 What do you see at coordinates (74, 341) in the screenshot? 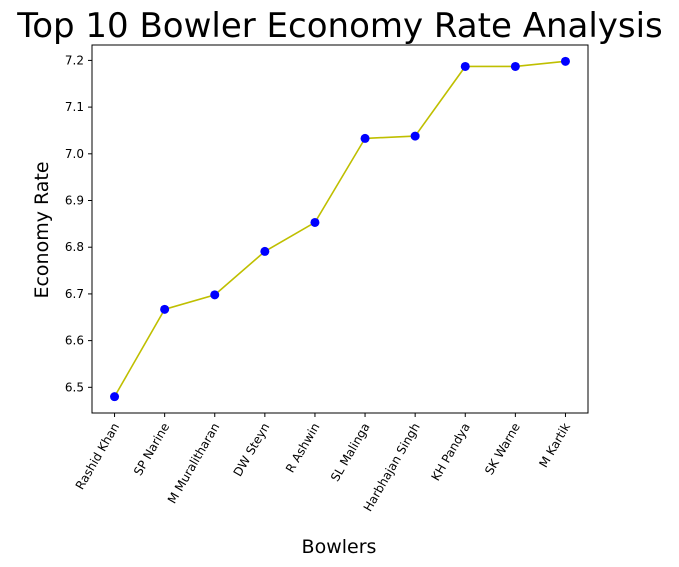
I see `y-tick-label: 6.6` at bounding box center [74, 341].